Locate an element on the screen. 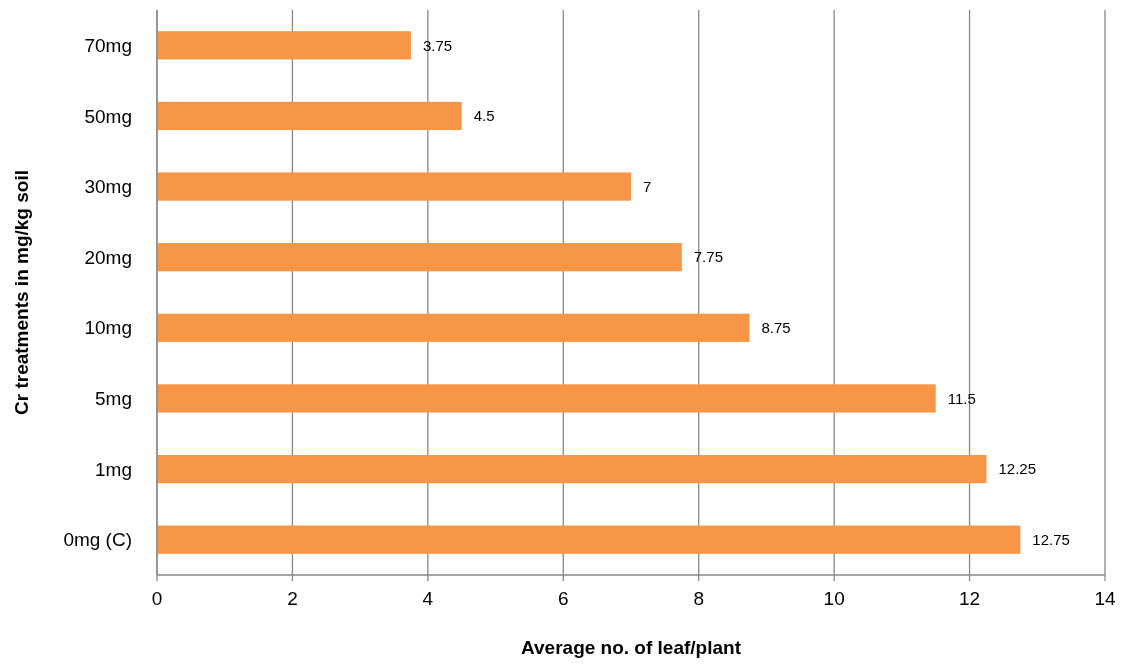 Image resolution: width=1126 pixels, height=664 pixels. data-label: 11.5 is located at coordinates (961, 398).